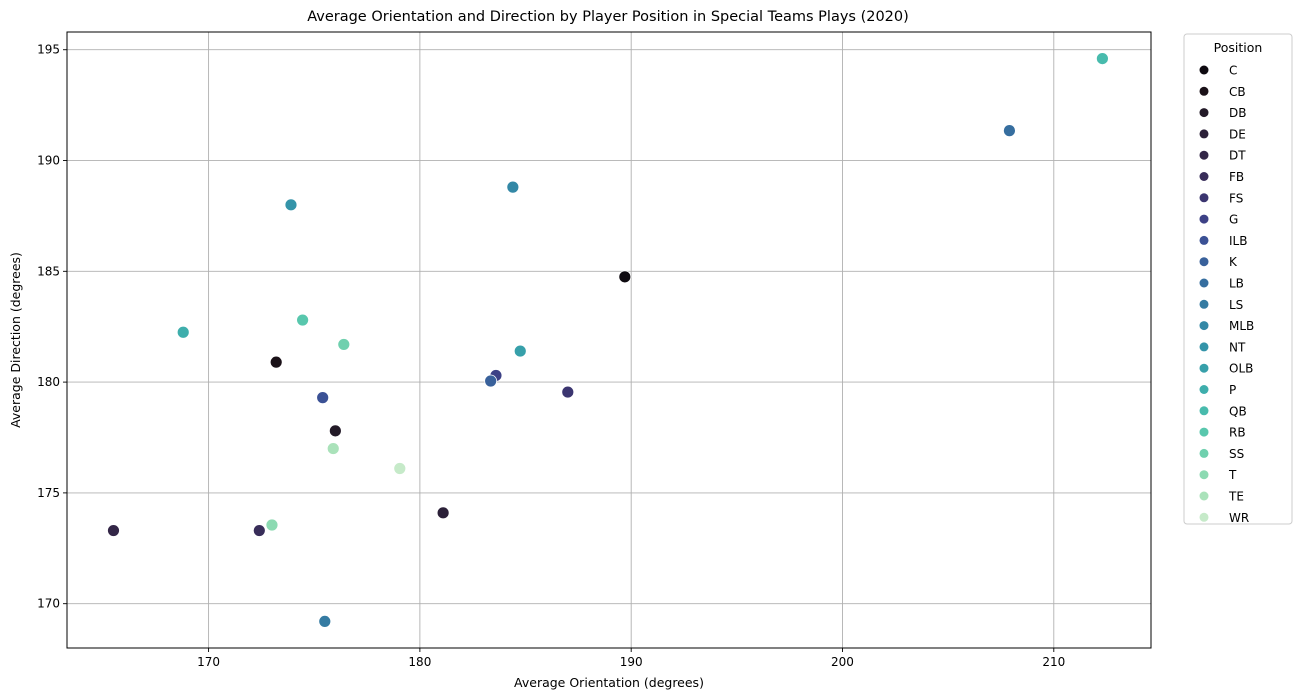 The height and width of the screenshot is (699, 1301). I want to click on legend-label-db: DB, so click(1237, 113).